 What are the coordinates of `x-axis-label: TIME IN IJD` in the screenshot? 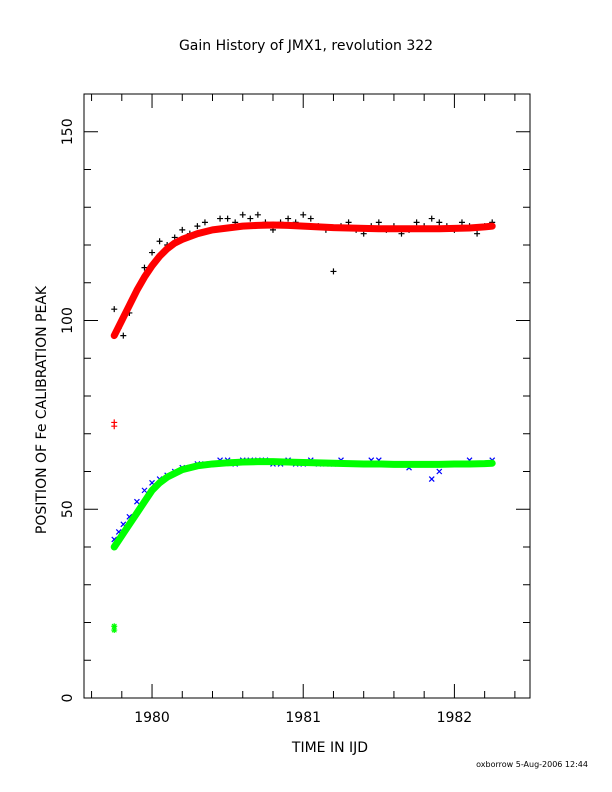 It's located at (330, 748).